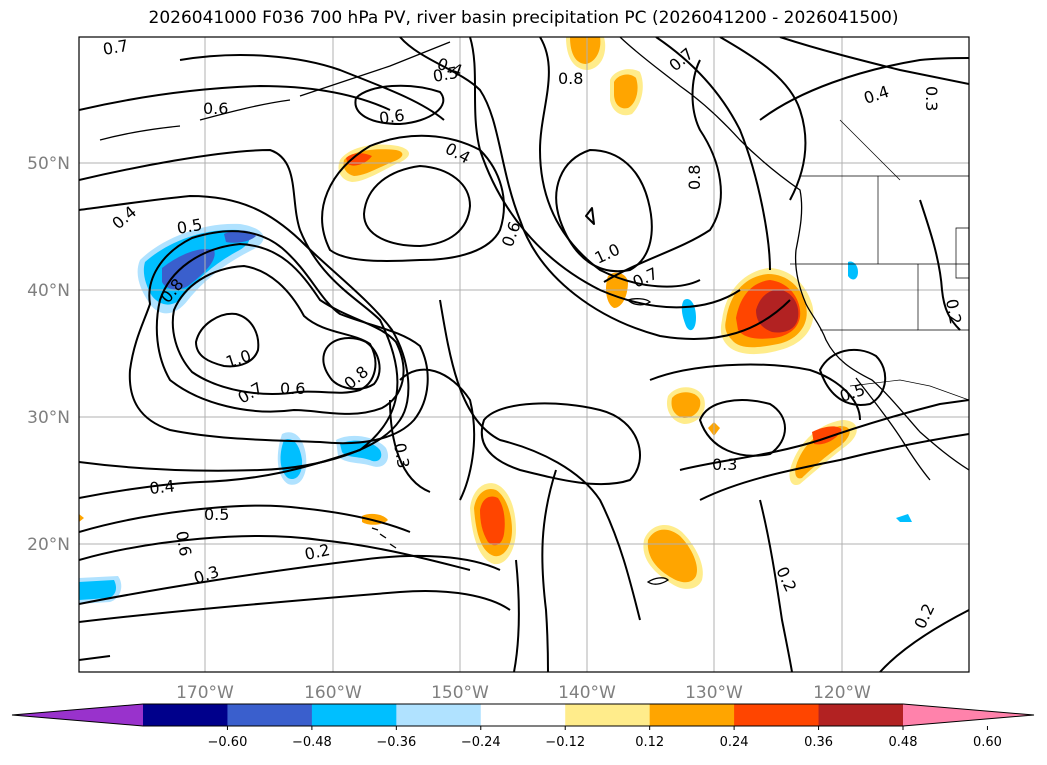 This screenshot has width=1047, height=765. Describe the element at coordinates (396, 742) in the screenshot. I see `colorbar-tick-label: −0.36` at that location.